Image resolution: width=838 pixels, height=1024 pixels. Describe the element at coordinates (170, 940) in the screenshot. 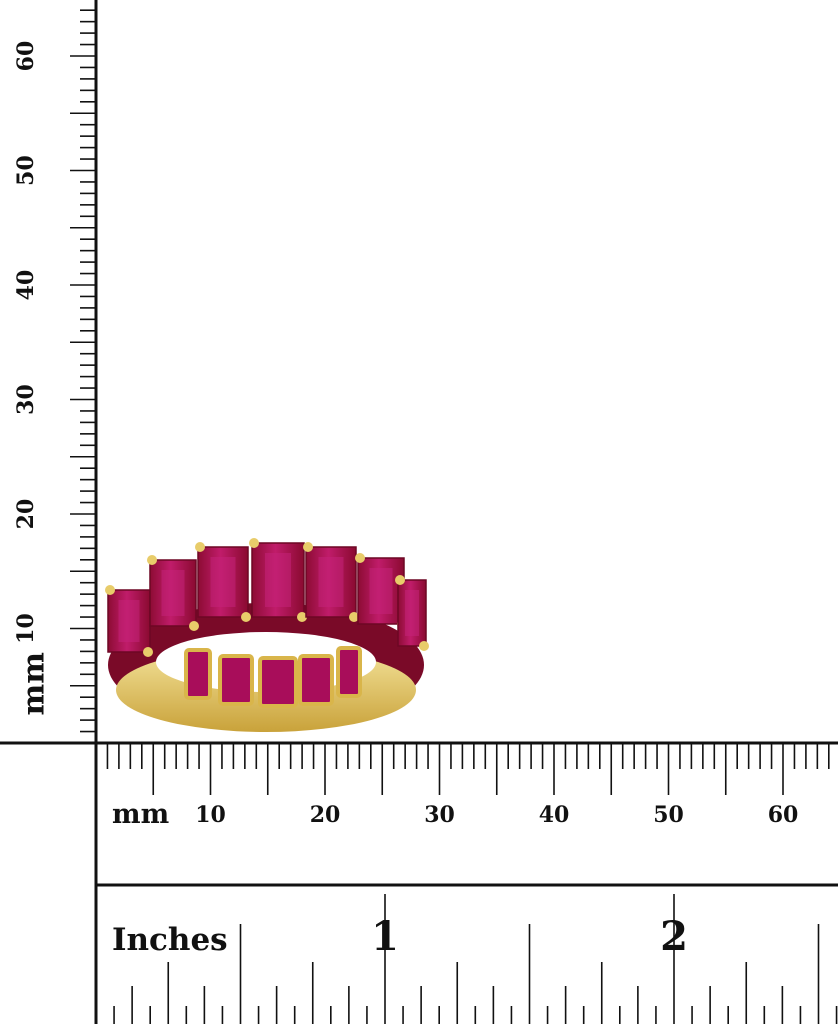

I see `inch-unit-label: Inches` at that location.